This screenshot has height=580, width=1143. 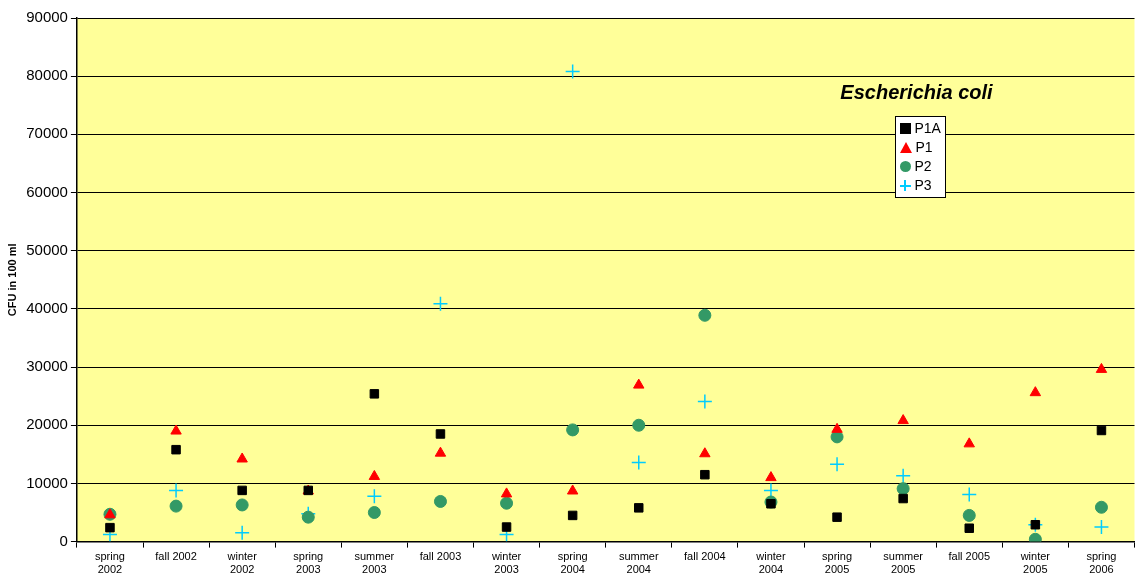 What do you see at coordinates (903, 563) in the screenshot?
I see `x-tick-label: summer 2005` at bounding box center [903, 563].